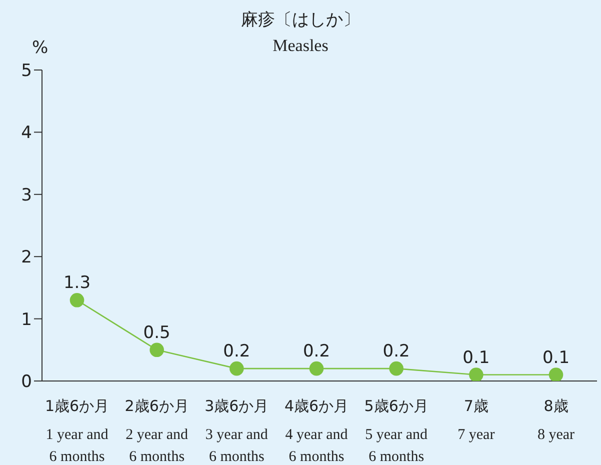 This screenshot has height=465, width=601. I want to click on x-tick-label: 2歳6か月 2 year and 6 months, so click(156, 431).